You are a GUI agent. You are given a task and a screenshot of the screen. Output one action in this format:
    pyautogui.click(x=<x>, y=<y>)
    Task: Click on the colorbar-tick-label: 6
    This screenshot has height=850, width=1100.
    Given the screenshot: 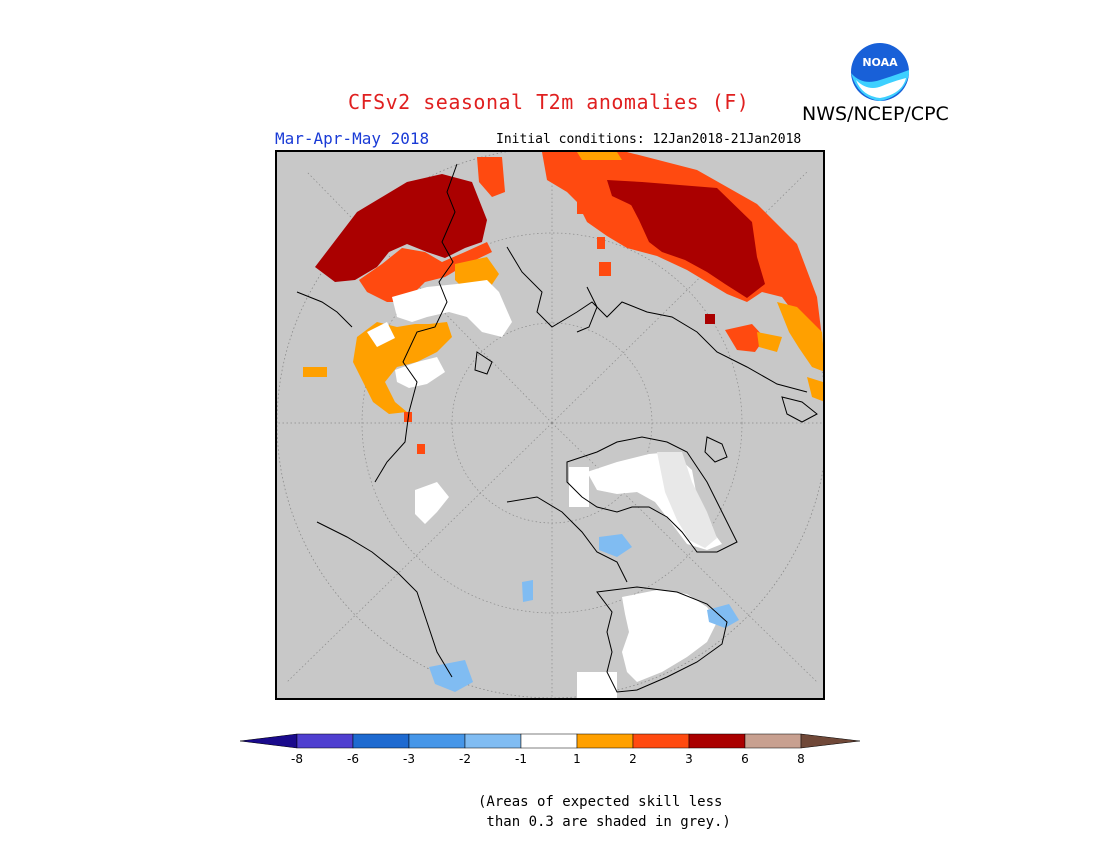 What is the action you would take?
    pyautogui.click(x=745, y=759)
    